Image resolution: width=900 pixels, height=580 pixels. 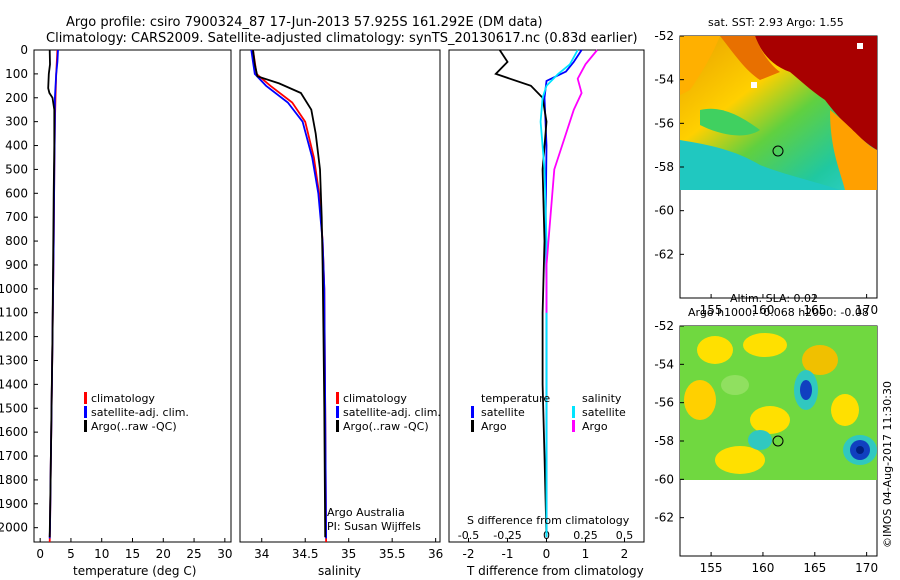 What do you see at coordinates (16, 241) in the screenshot?
I see `y-tick-label: 800` at bounding box center [16, 241].